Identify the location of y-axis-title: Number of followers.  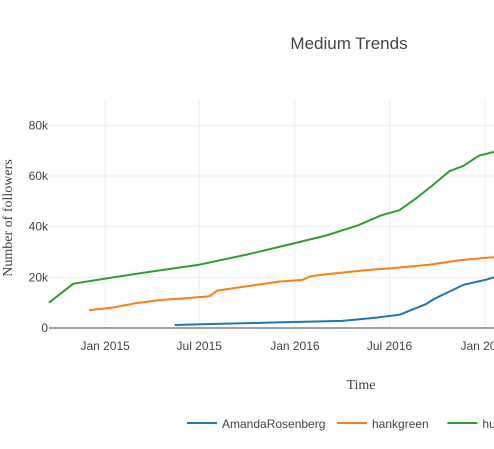
(8, 217).